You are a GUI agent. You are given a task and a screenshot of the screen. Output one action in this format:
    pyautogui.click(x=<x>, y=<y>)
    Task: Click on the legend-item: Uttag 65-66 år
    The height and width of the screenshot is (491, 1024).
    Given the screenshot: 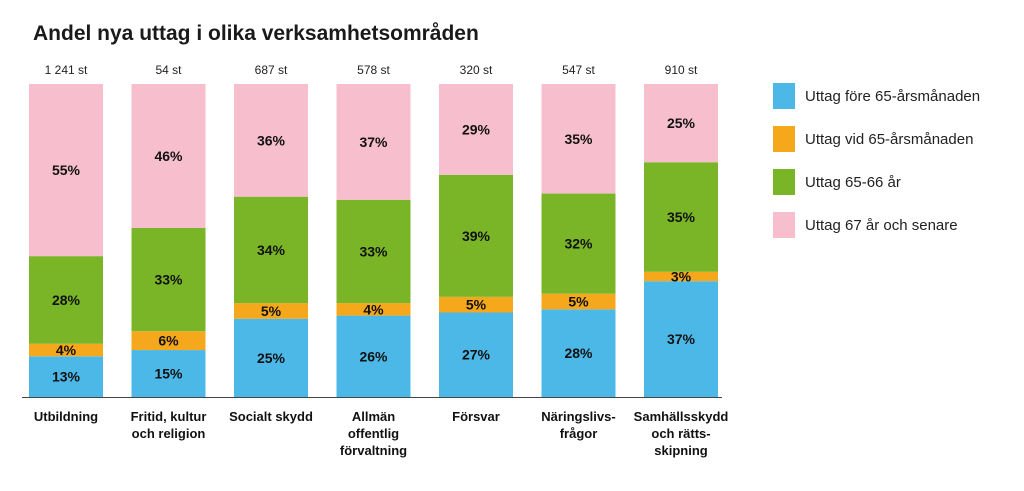 What is the action you would take?
    pyautogui.click(x=876, y=182)
    